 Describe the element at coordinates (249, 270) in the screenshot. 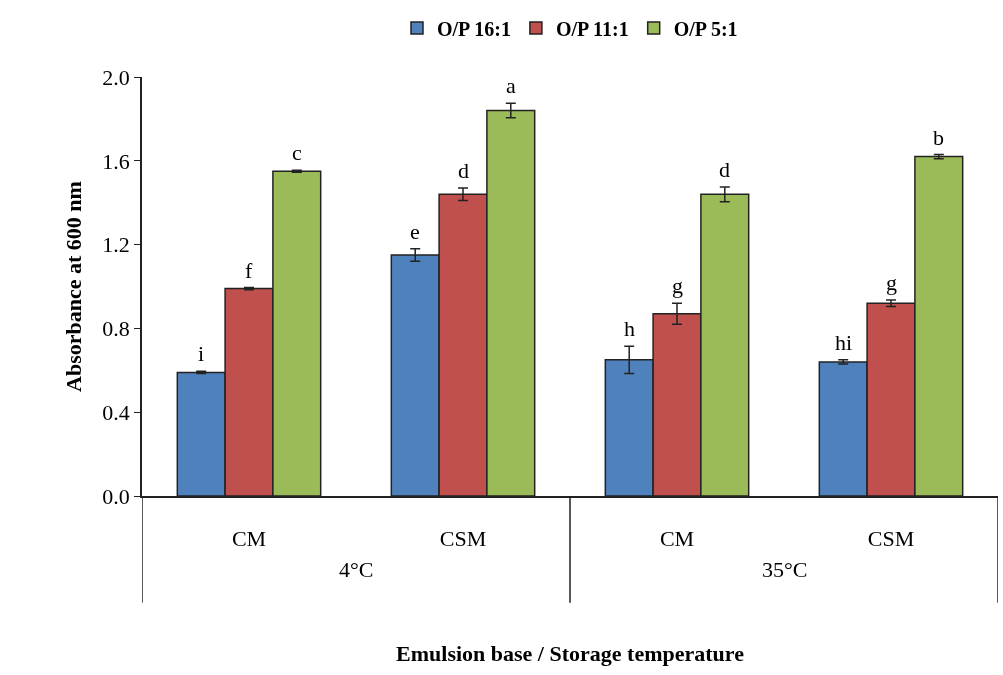

I see `data-label: f` at that location.